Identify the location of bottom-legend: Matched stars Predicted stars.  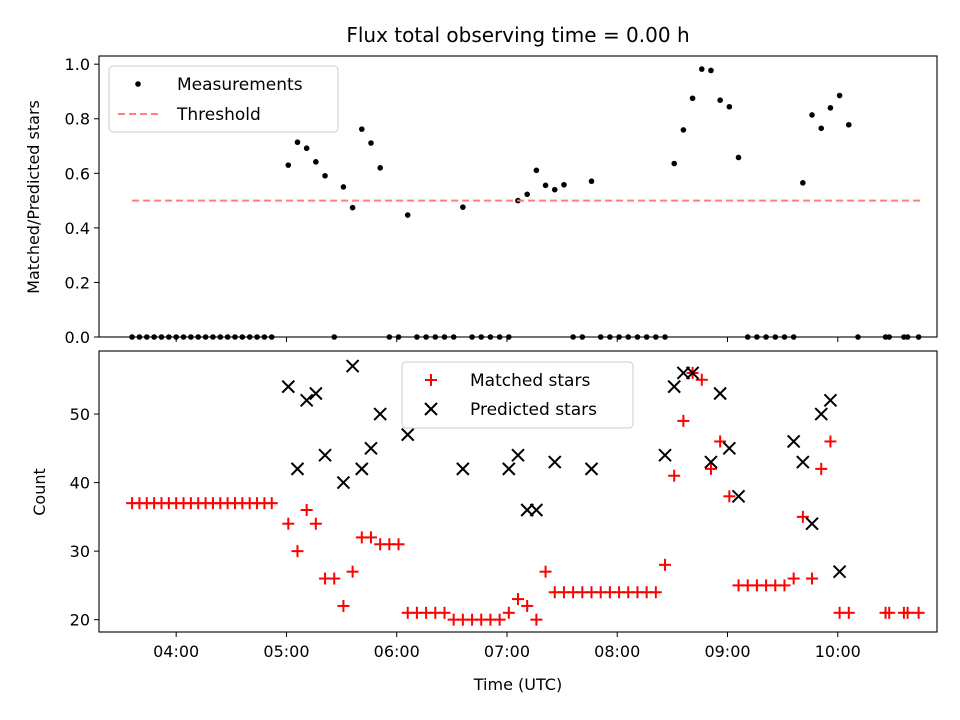
(517, 395).